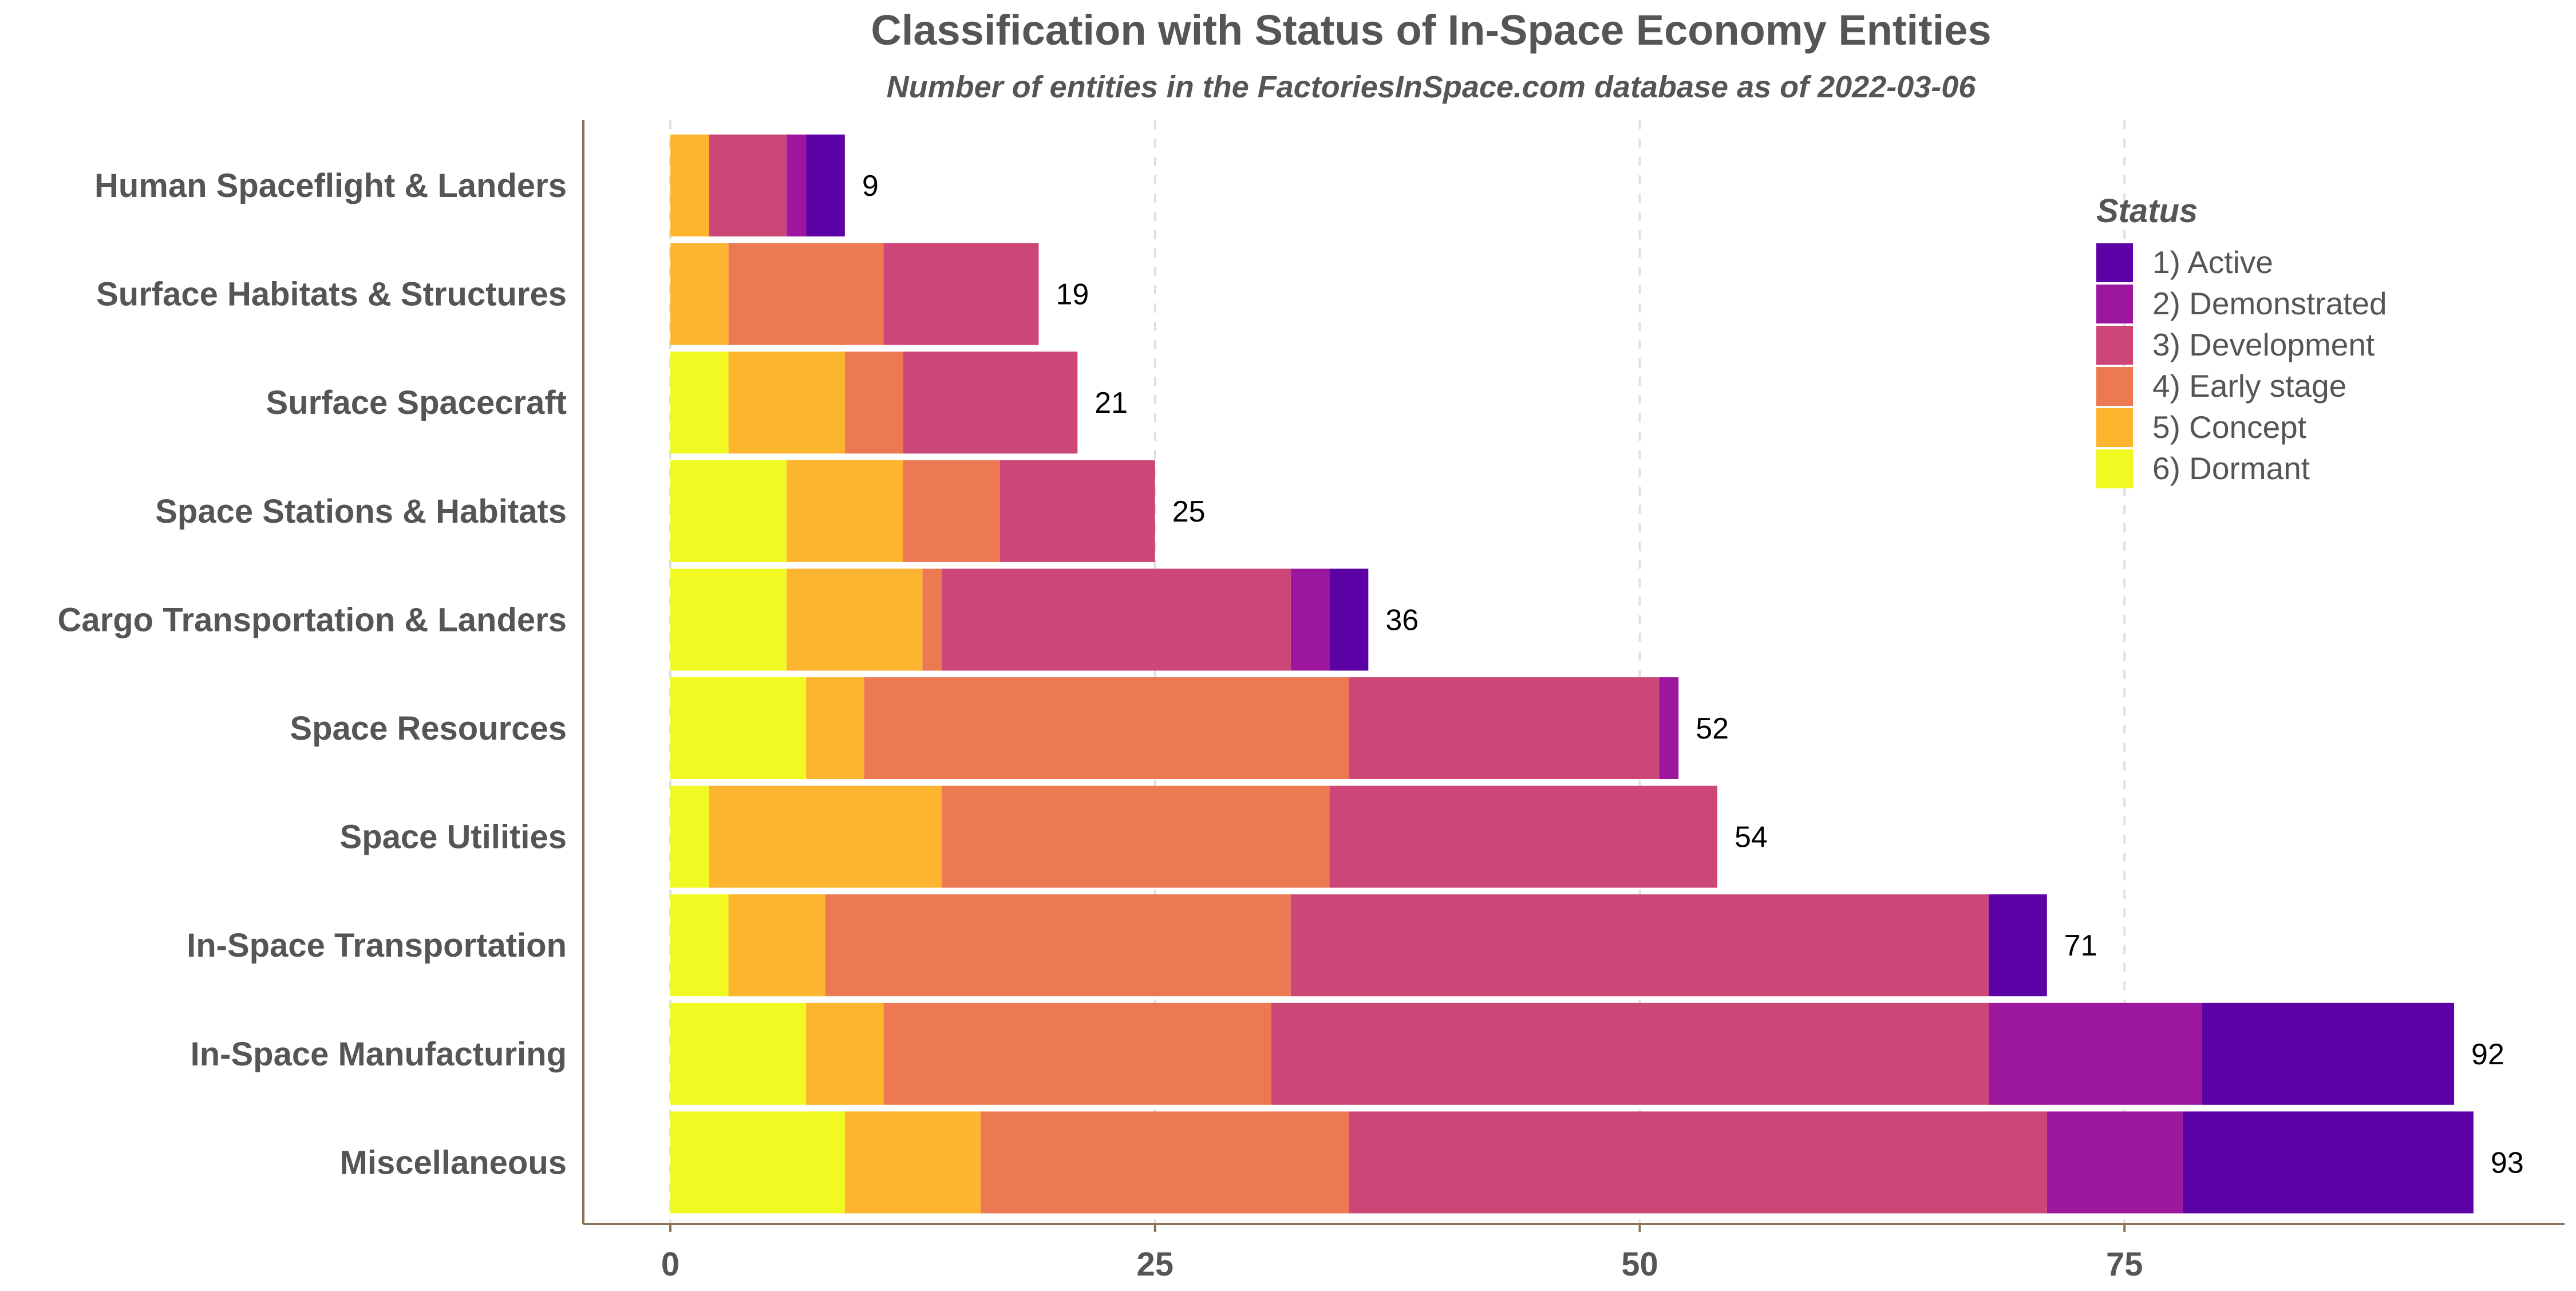 Image resolution: width=2576 pixels, height=1291 pixels. Describe the element at coordinates (2124, 1264) in the screenshot. I see `x-tick-label: 75` at that location.